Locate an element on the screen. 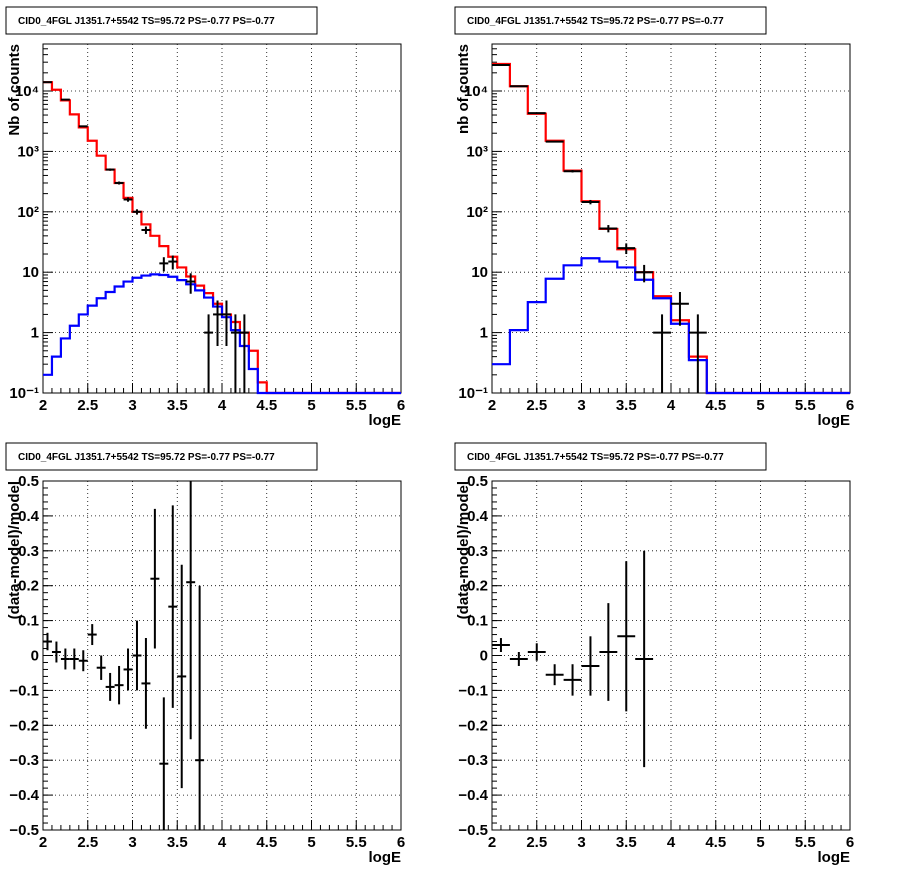  y-tick-label: 0.5 is located at coordinates (477, 481).